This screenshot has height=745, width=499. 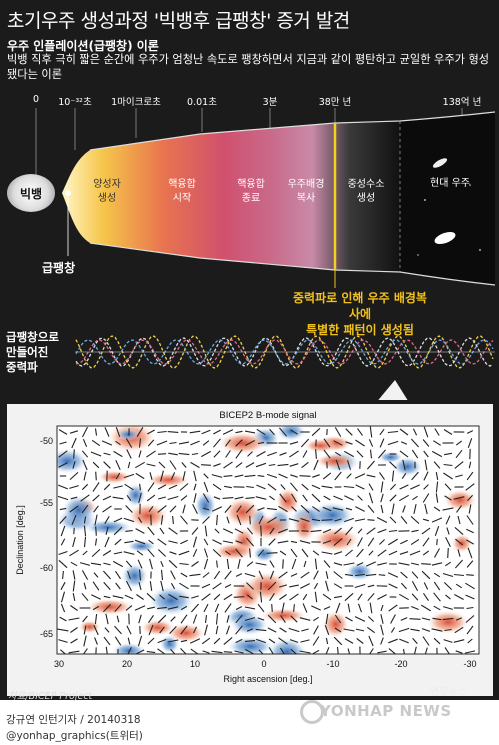 I want to click on source-credit: 자료/BICEP Project, so click(x=50, y=696).